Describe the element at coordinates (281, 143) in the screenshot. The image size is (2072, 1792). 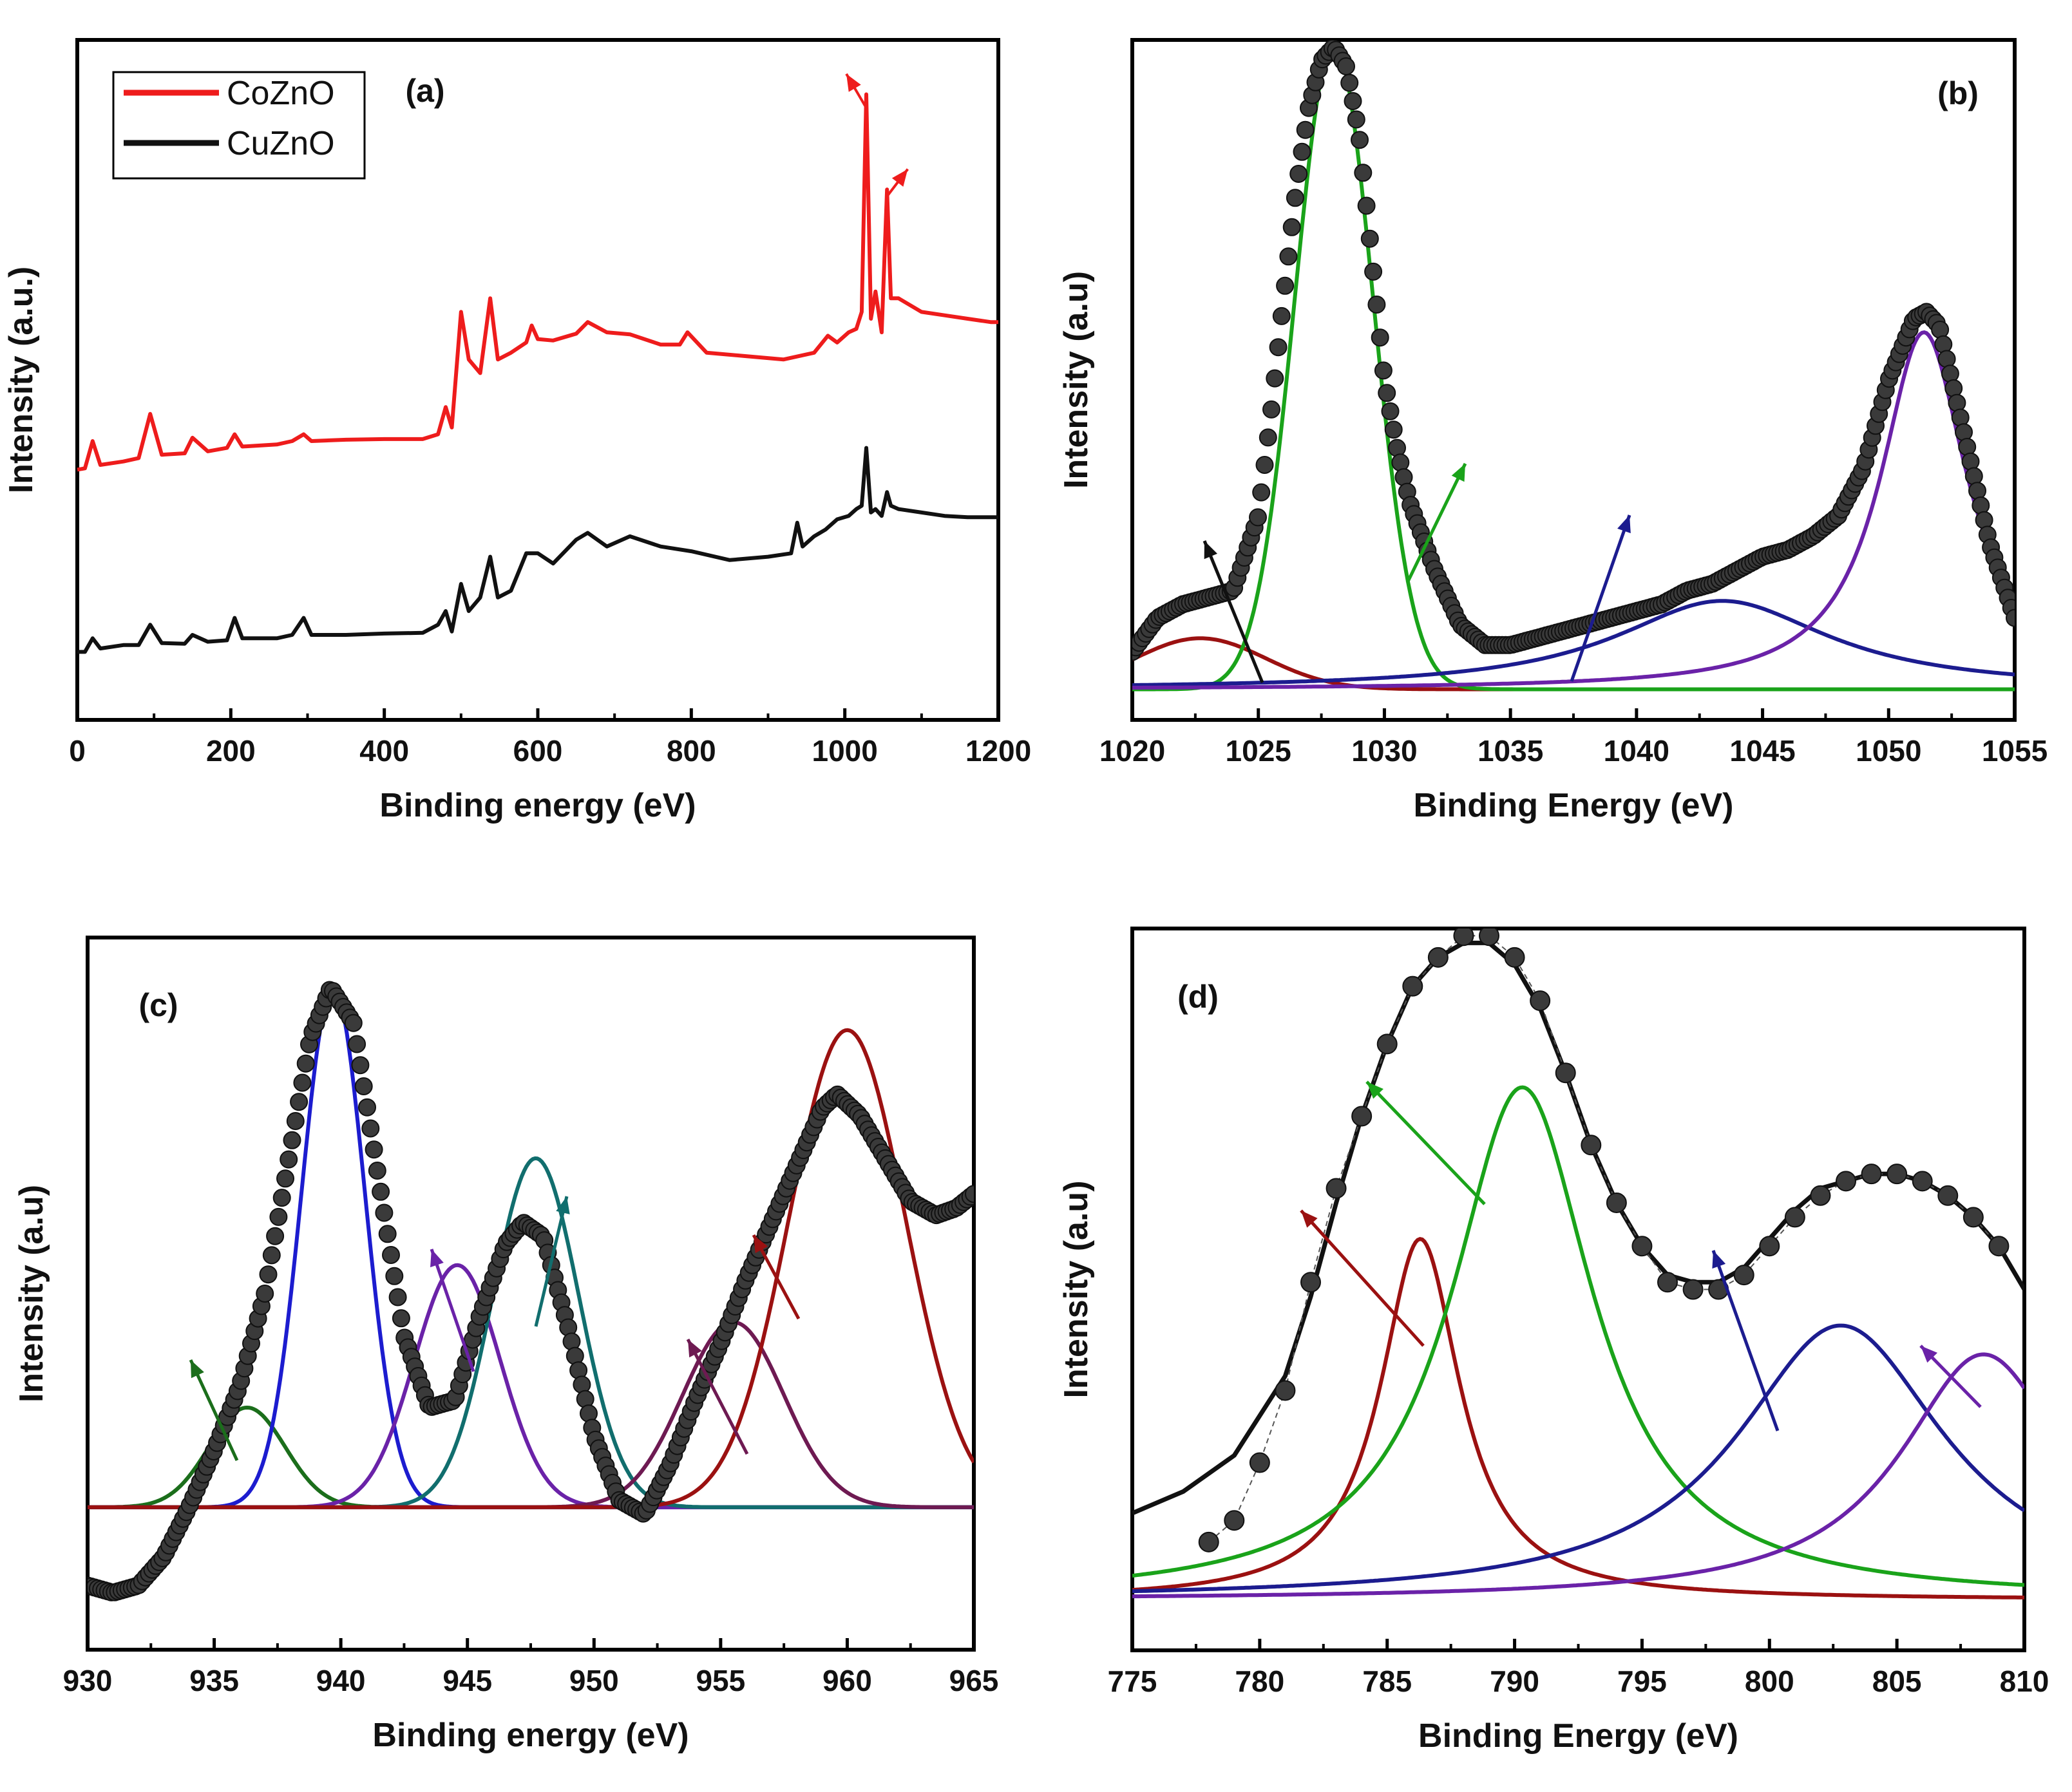
I see `legend-entry: CuZnO` at that location.